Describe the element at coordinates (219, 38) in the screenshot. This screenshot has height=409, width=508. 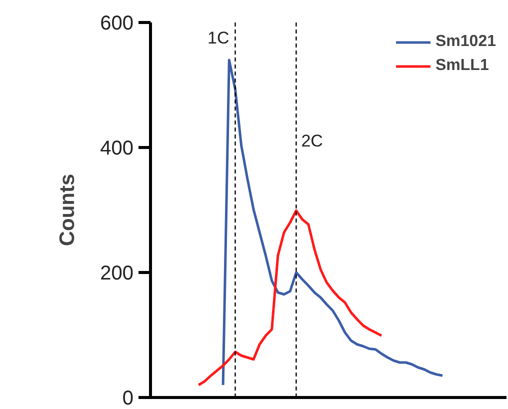
I see `annotation: 1C` at that location.